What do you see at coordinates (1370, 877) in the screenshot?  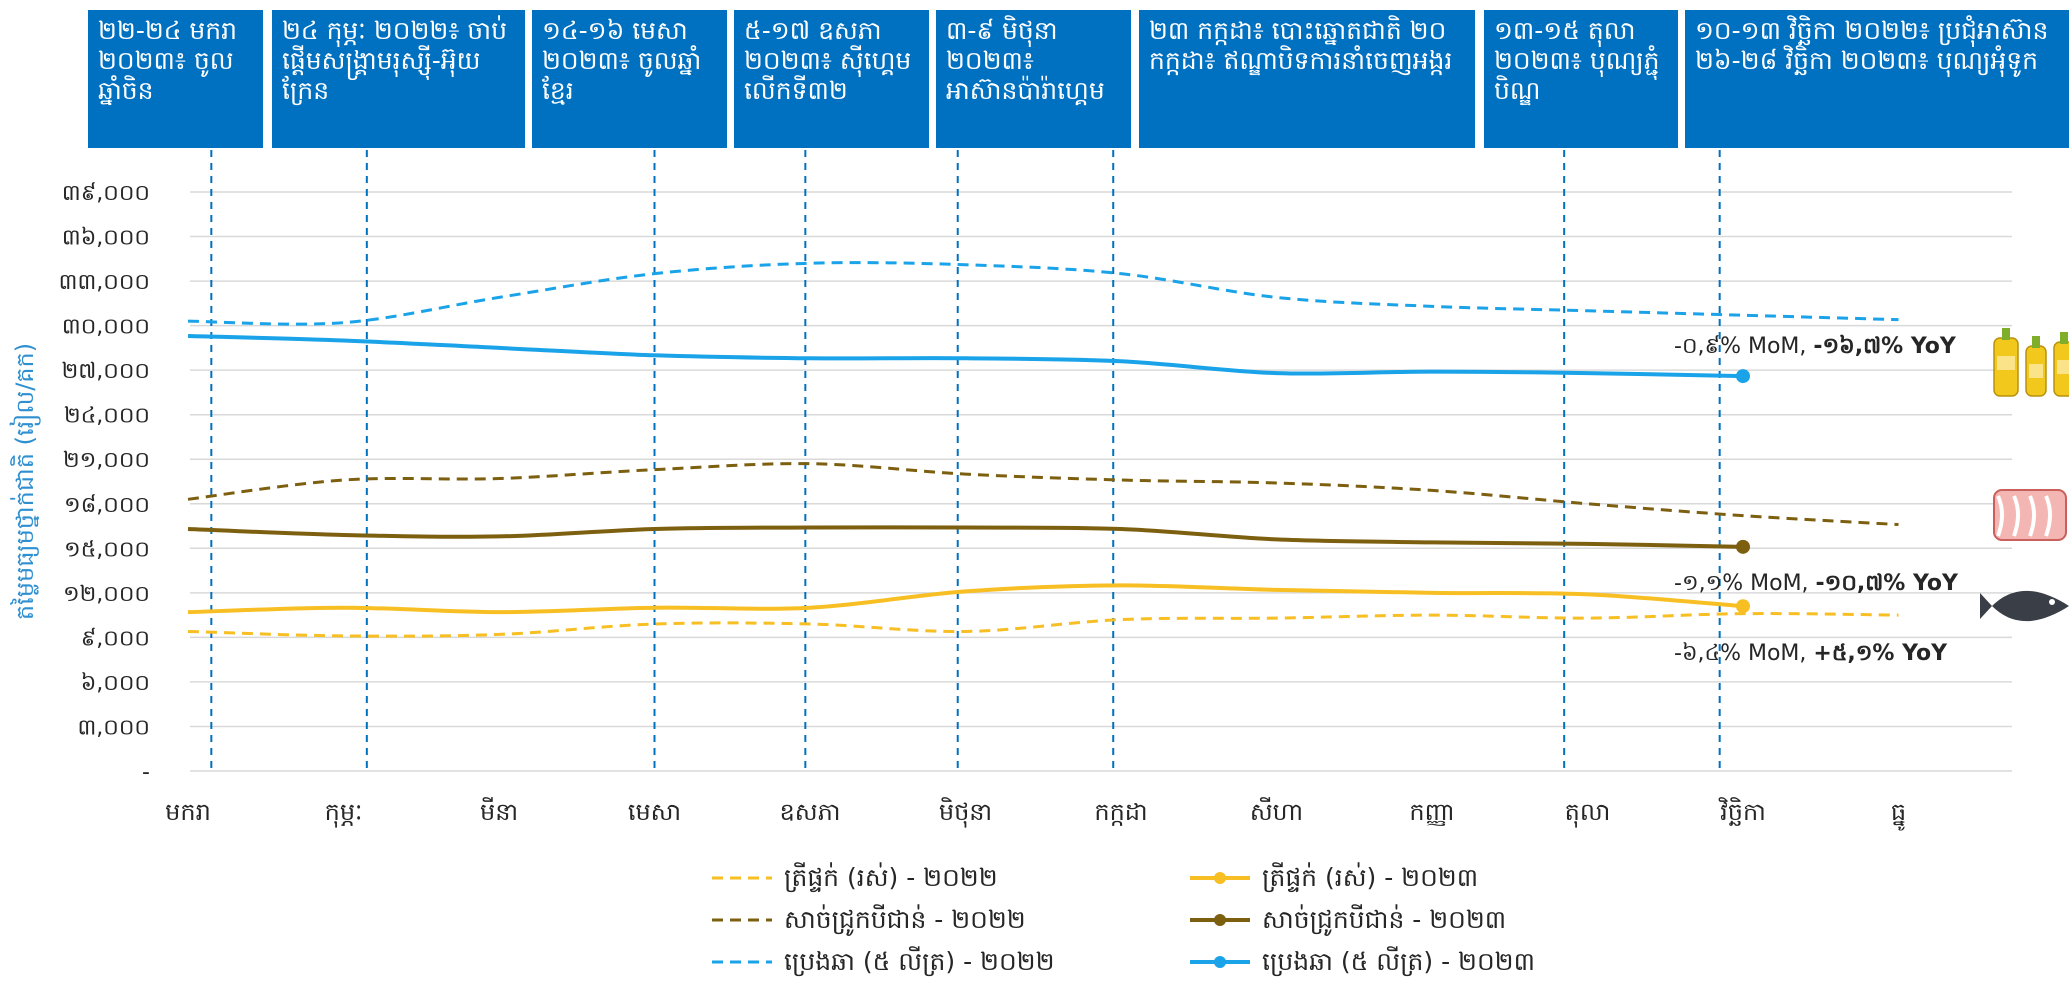 I see `legend-label: ត្រីផ្ទក់ (រស់) - ២០២៣` at bounding box center [1370, 877].